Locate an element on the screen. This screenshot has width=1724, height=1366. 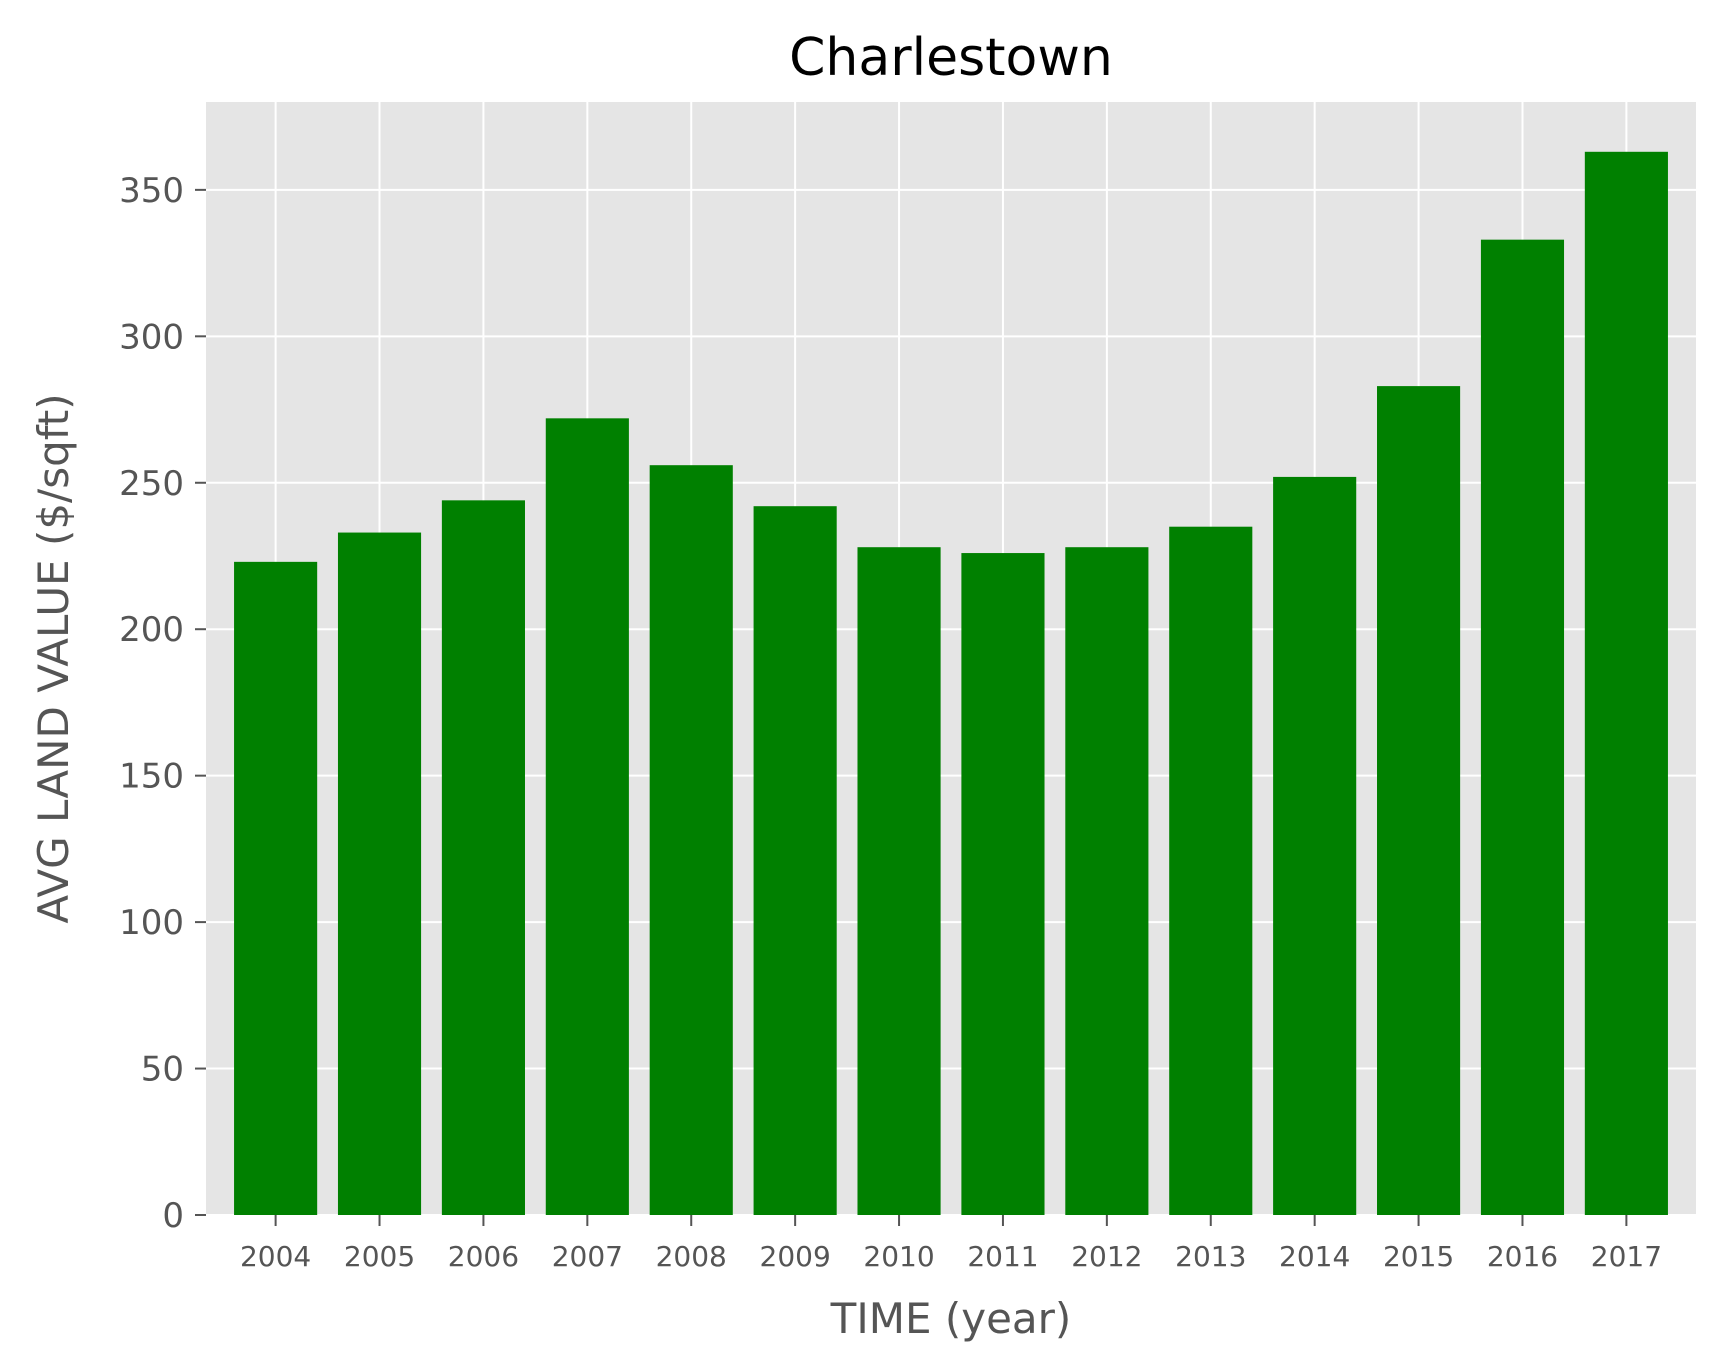
bar-2014 is located at coordinates (1315, 845).